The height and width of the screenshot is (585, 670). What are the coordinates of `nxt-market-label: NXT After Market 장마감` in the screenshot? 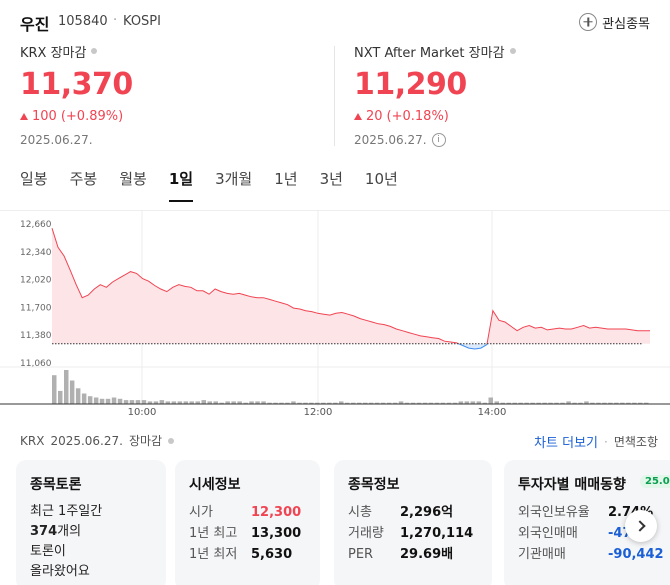 It's located at (504, 51).